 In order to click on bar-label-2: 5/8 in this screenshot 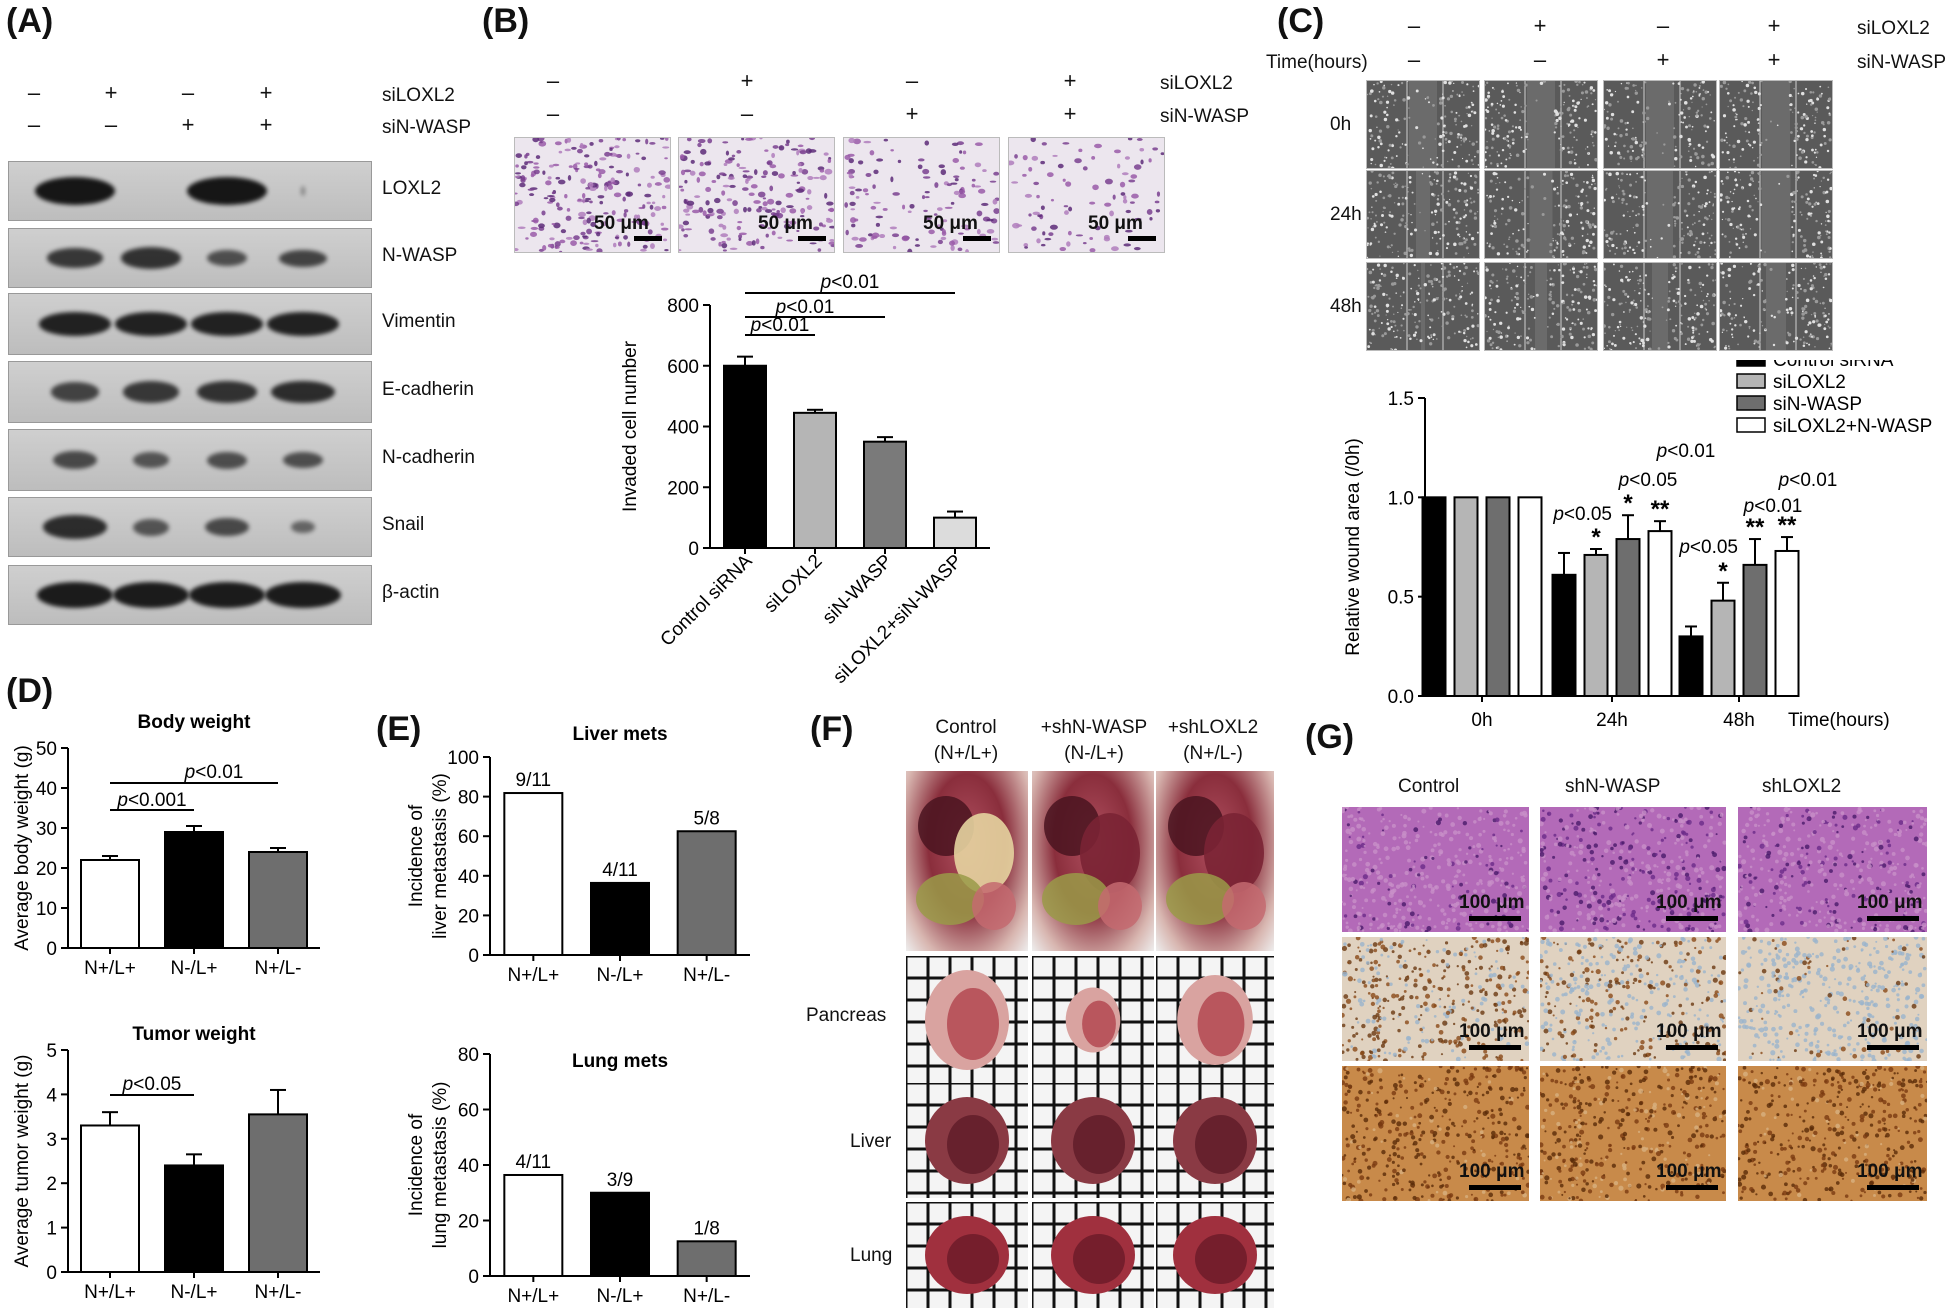, I will do `click(706, 818)`.